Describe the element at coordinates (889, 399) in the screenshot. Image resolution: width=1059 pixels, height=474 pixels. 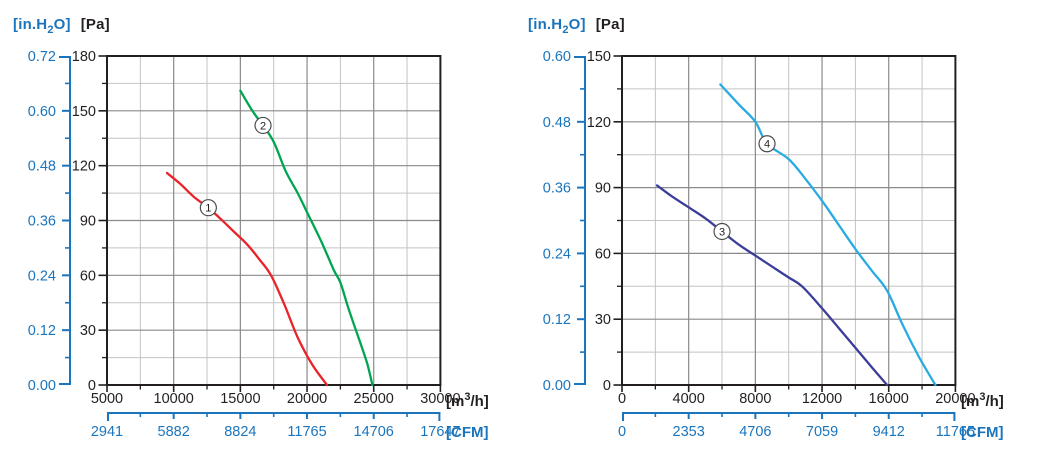
I see `m3h-tick-label: 16000` at that location.